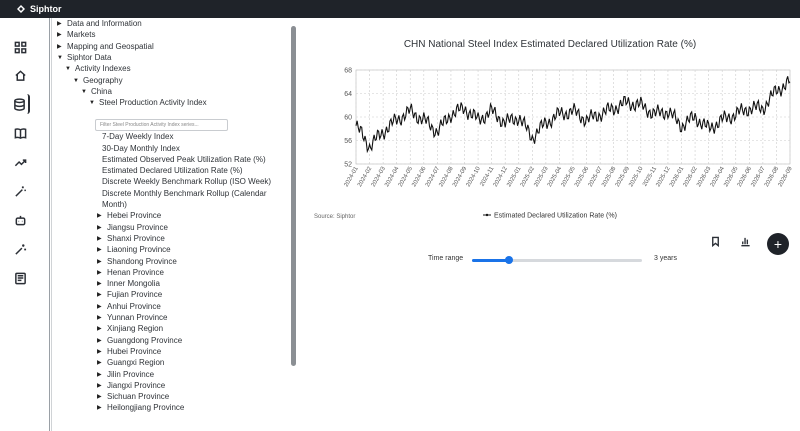 Image resolution: width=800 pixels, height=431 pixels. What do you see at coordinates (20, 278) in the screenshot?
I see `newspaper-icon` at bounding box center [20, 278].